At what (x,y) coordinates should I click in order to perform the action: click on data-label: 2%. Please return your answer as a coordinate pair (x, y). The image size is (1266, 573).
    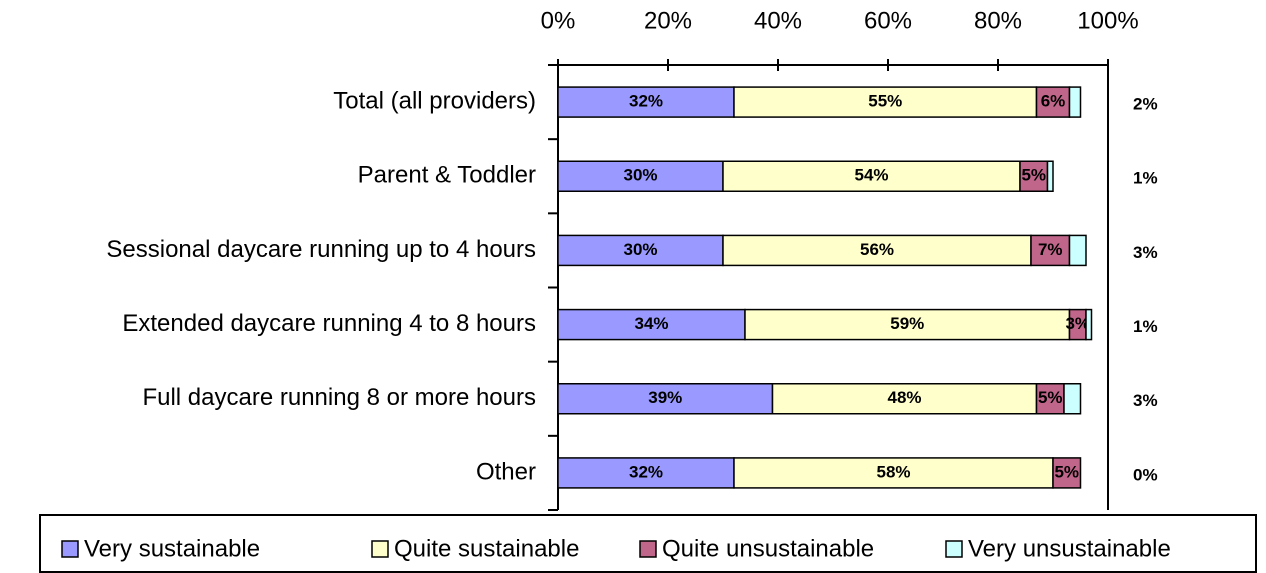
    Looking at the image, I should click on (1145, 104).